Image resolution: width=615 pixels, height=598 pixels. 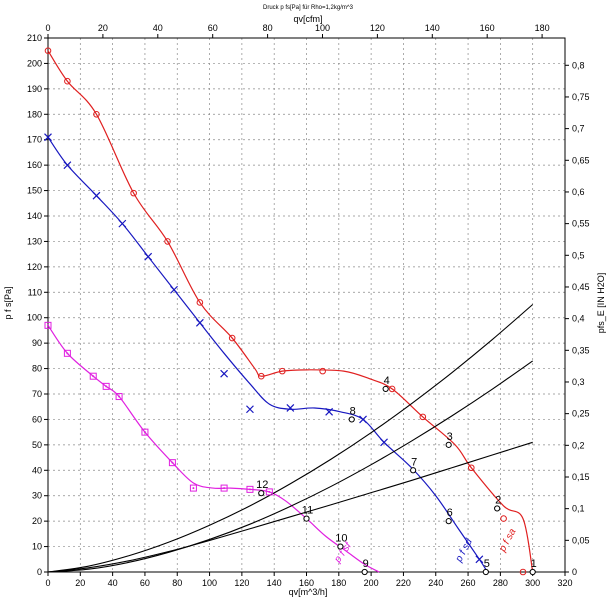 What do you see at coordinates (581, 540) in the screenshot?
I see `y2-tick-label: 0,05` at bounding box center [581, 540].